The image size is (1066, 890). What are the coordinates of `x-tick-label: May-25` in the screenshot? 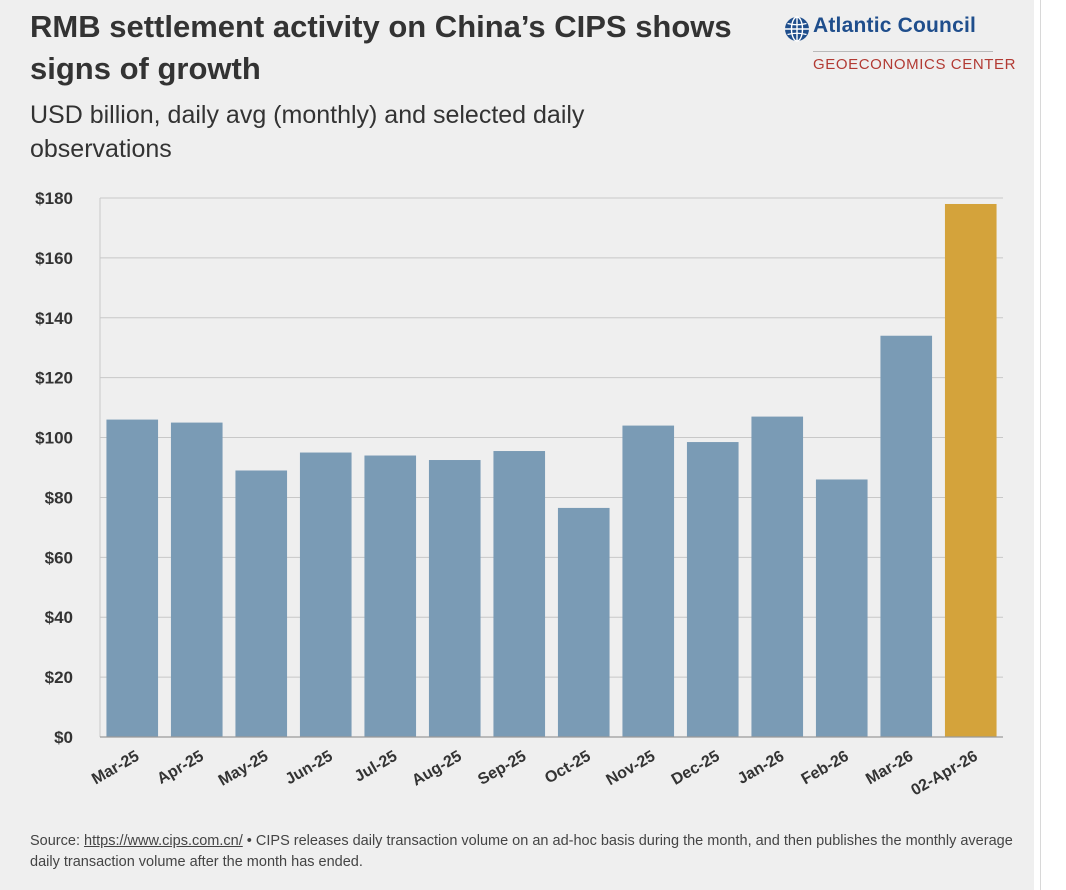 It's located at (244, 769).